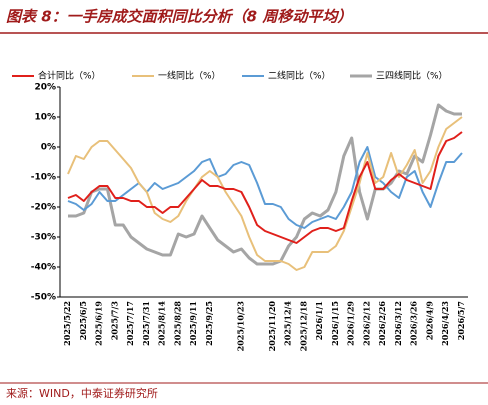 The height and width of the screenshot is (405, 488). I want to click on legend-label: 合计同比（%）, so click(69, 76).